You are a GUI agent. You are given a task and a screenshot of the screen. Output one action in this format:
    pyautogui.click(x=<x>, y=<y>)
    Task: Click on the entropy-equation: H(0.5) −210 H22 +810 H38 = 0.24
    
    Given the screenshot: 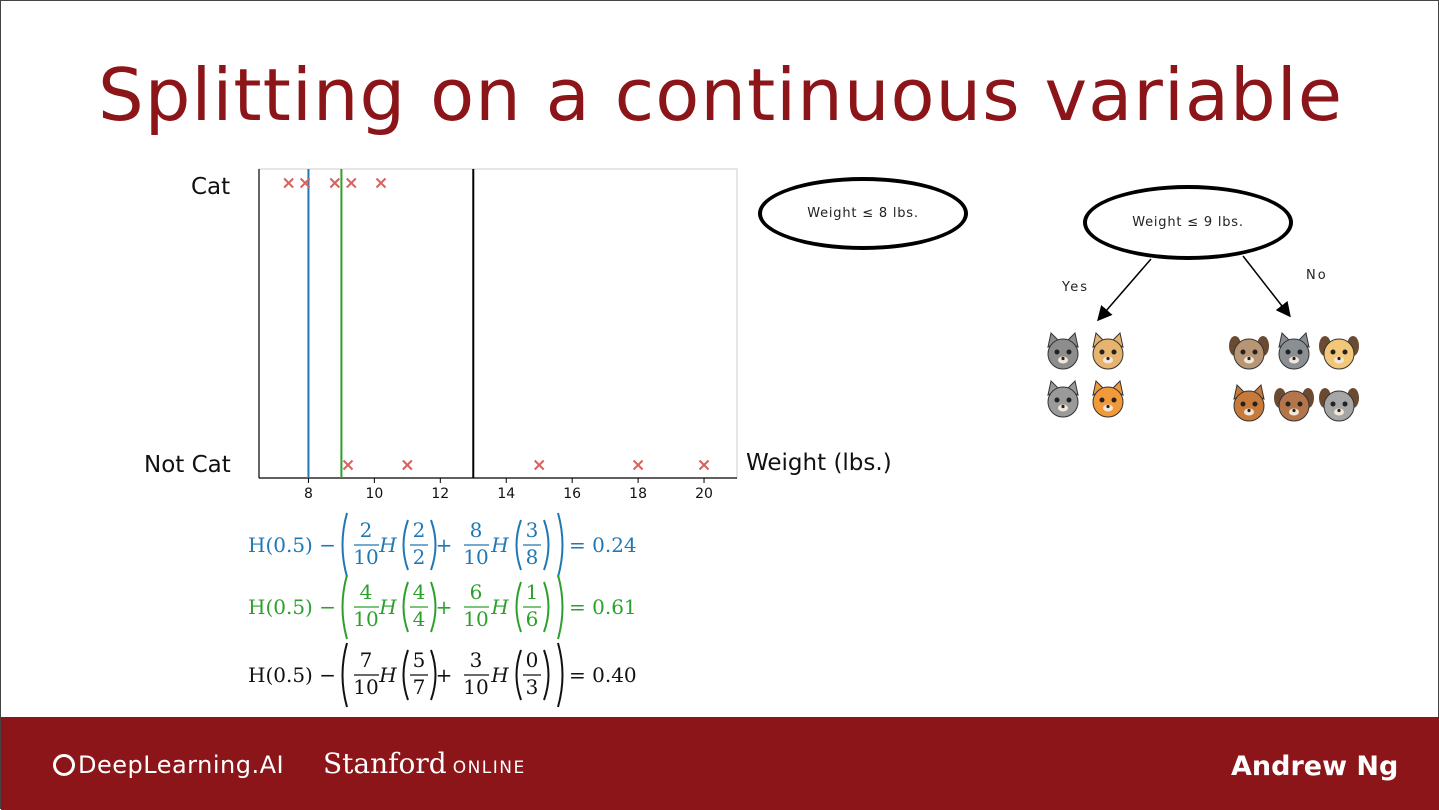 What is the action you would take?
    pyautogui.click(x=442, y=545)
    